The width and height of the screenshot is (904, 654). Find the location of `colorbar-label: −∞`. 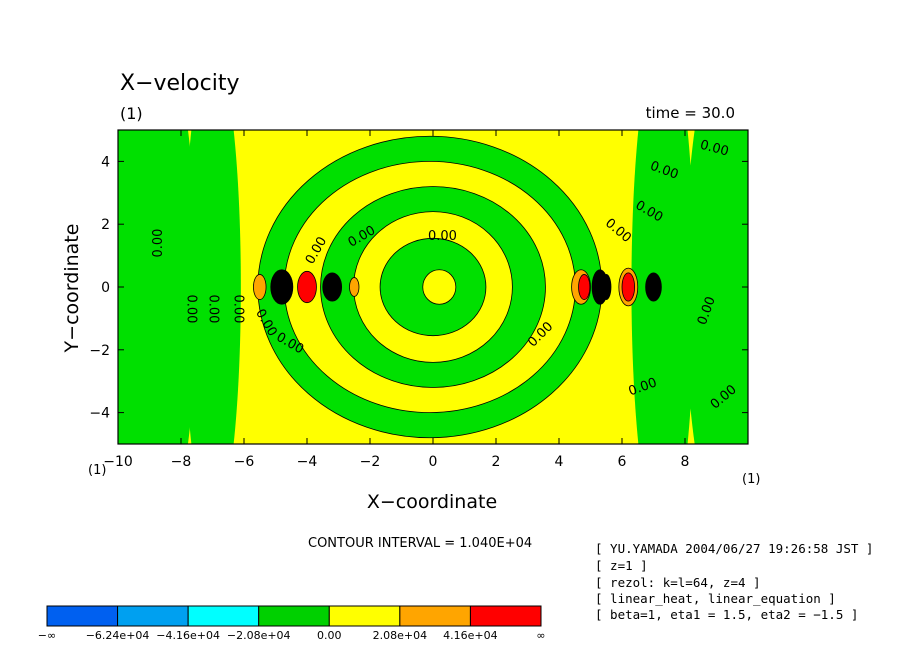

colorbar-label: −∞ is located at coordinates (47, 635).